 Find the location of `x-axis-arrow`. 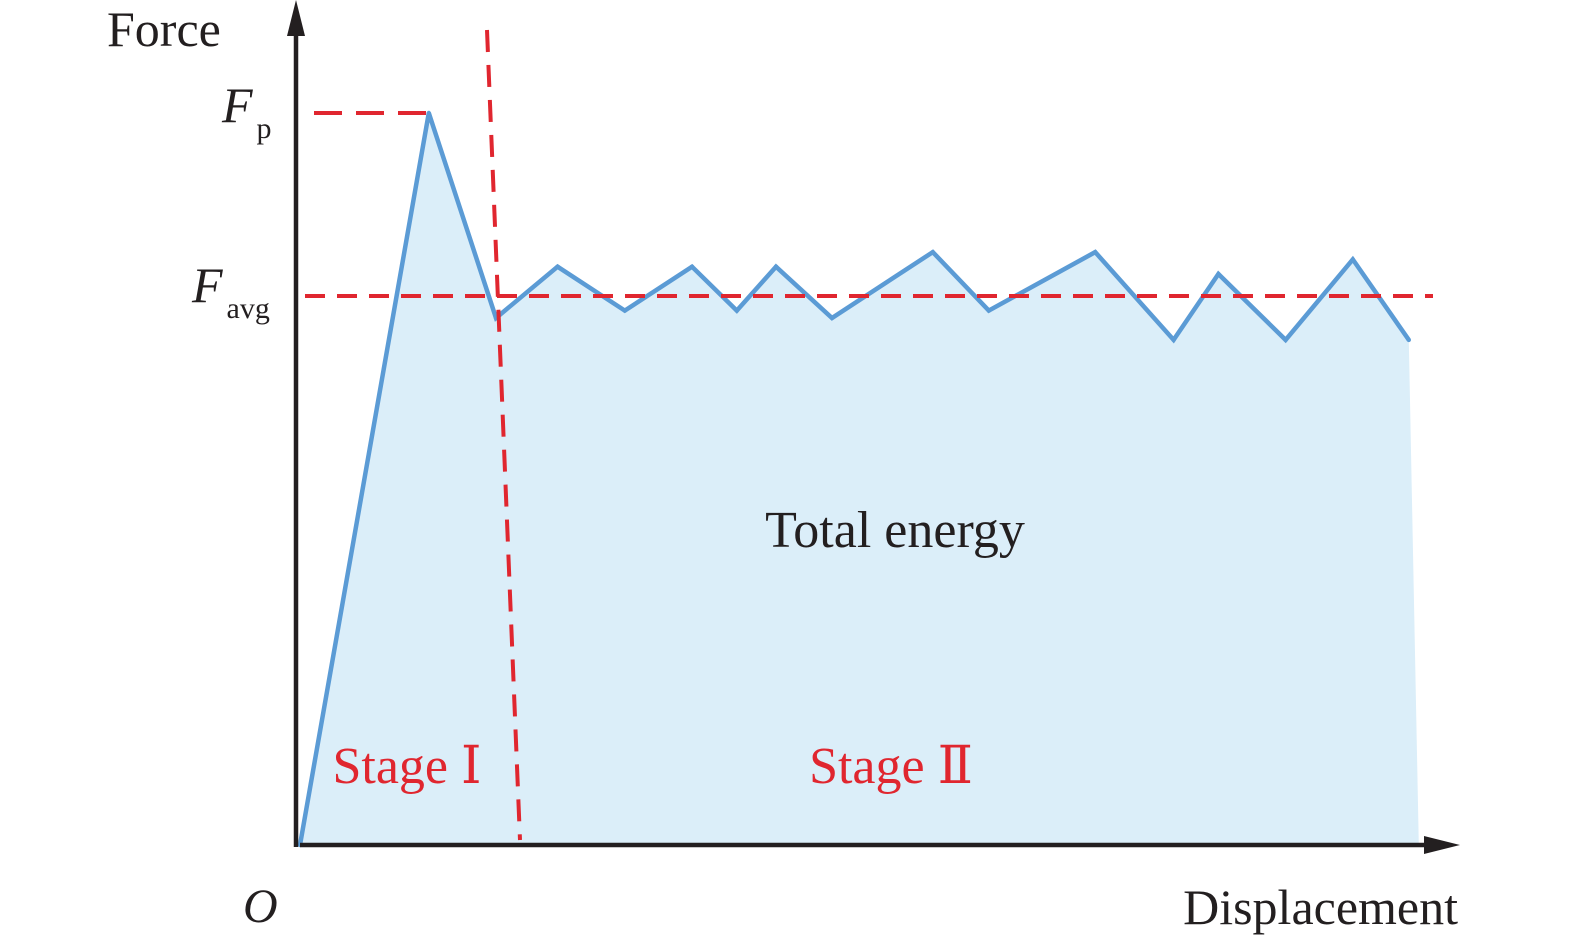

x-axis-arrow is located at coordinates (1442, 845).